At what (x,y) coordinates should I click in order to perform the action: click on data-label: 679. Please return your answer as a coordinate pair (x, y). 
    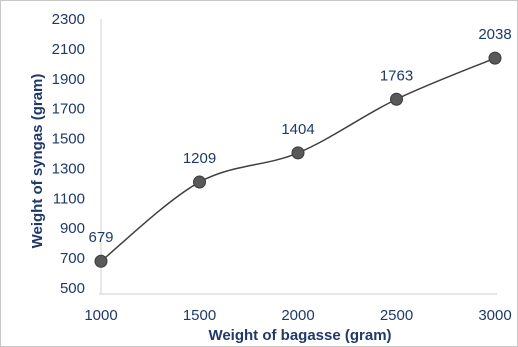
    Looking at the image, I should click on (100, 237).